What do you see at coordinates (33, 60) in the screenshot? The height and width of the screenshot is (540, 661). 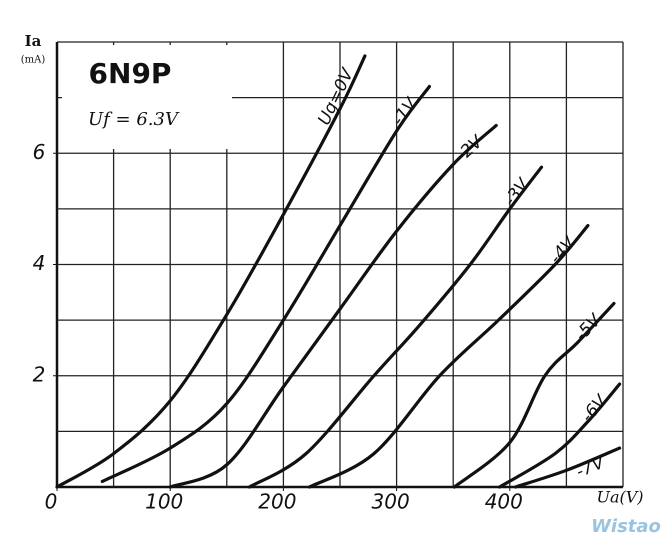 I see `y-unit: (mA)` at bounding box center [33, 60].